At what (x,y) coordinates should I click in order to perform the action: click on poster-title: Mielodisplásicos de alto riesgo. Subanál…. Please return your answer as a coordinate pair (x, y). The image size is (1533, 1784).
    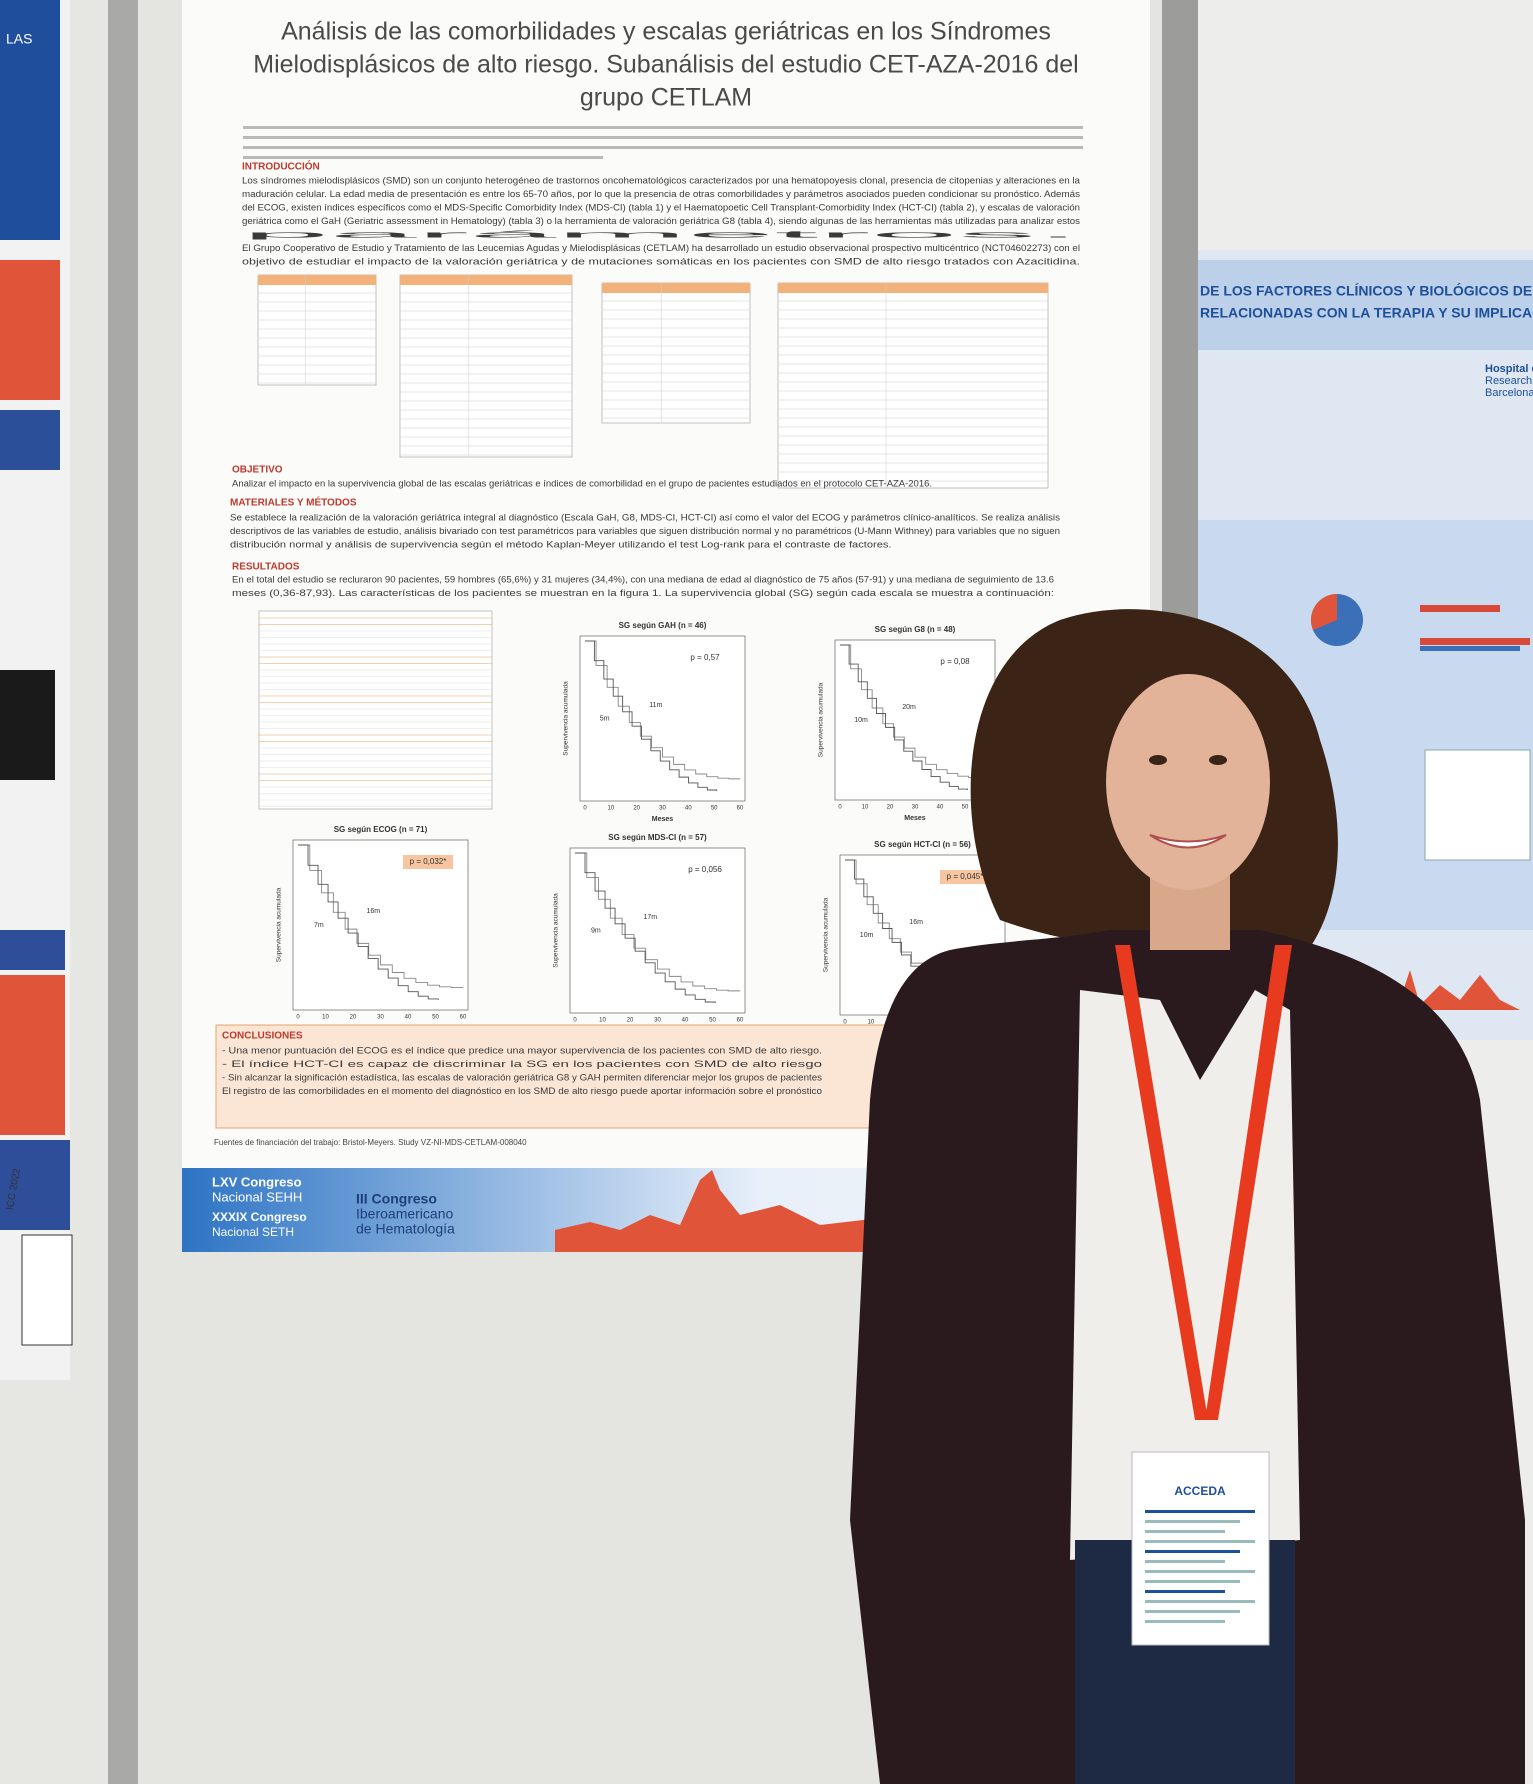
    Looking at the image, I should click on (665, 65).